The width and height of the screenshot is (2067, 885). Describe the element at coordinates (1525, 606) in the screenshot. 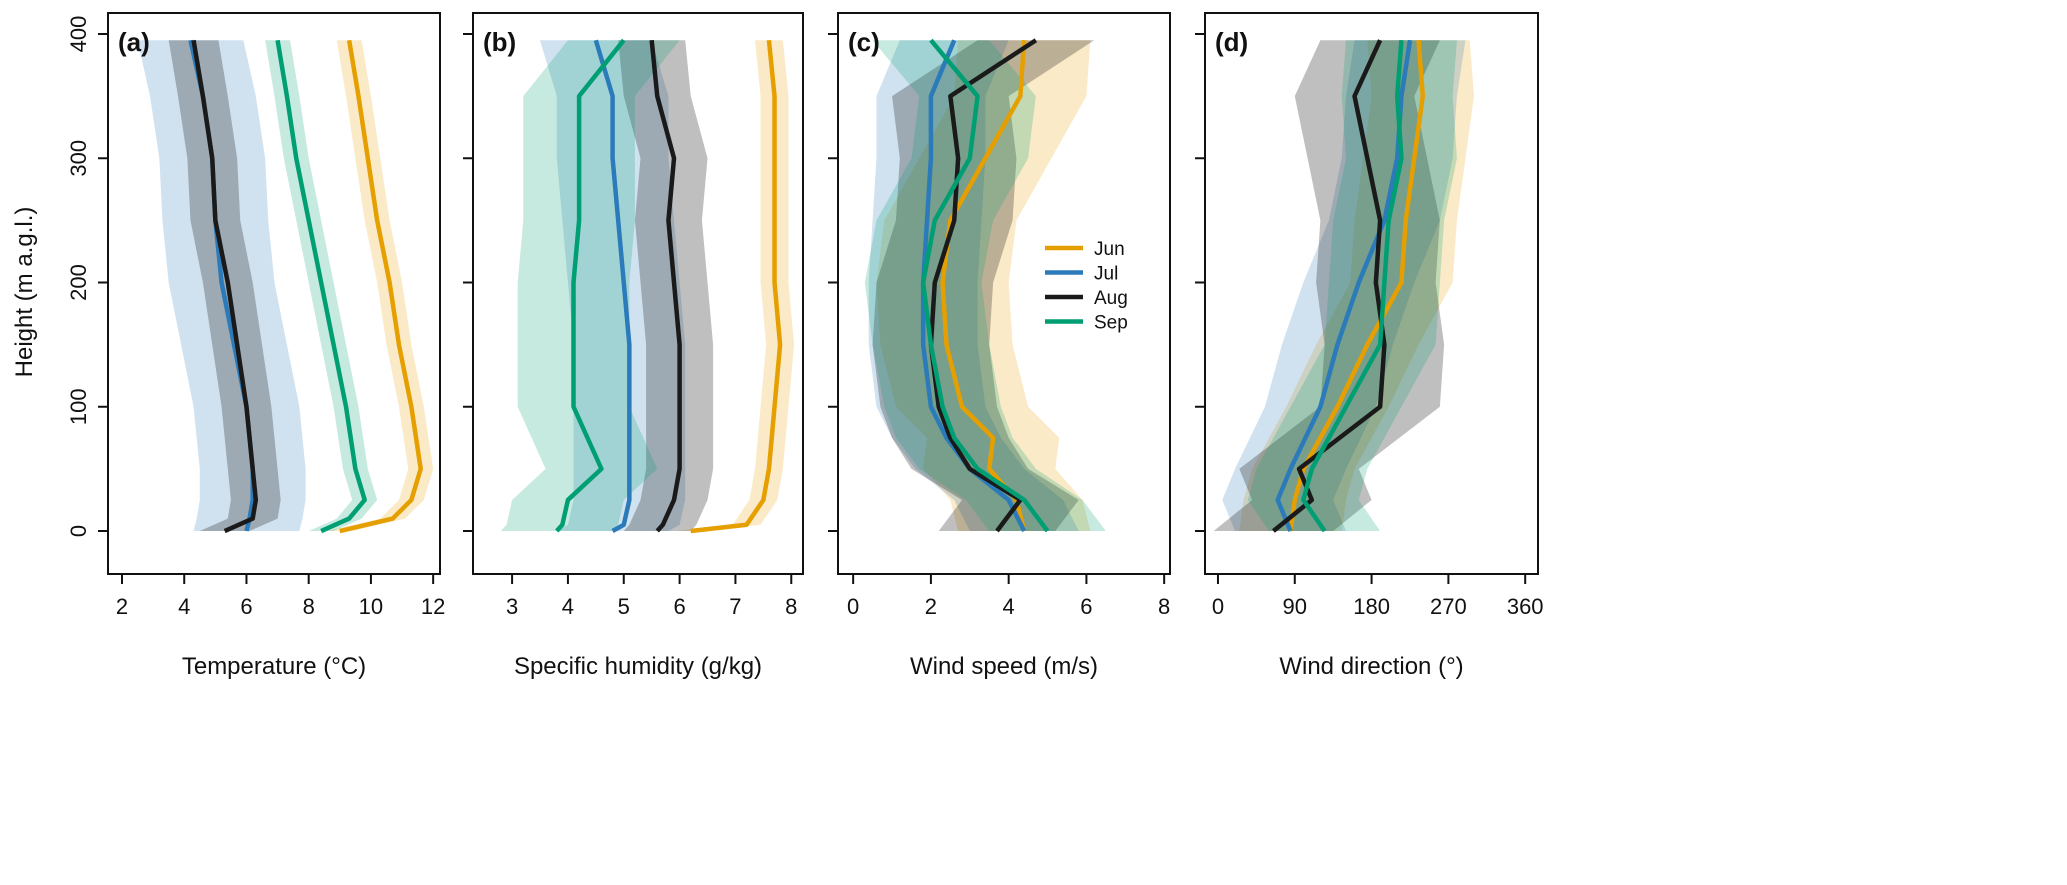

I see `x-tick-label: 360` at that location.